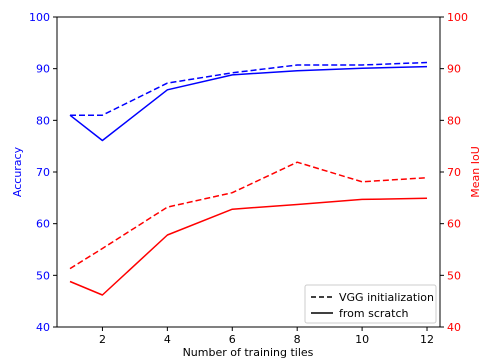 The image size is (484, 358). I want to click on legend-box, so click(370, 304).